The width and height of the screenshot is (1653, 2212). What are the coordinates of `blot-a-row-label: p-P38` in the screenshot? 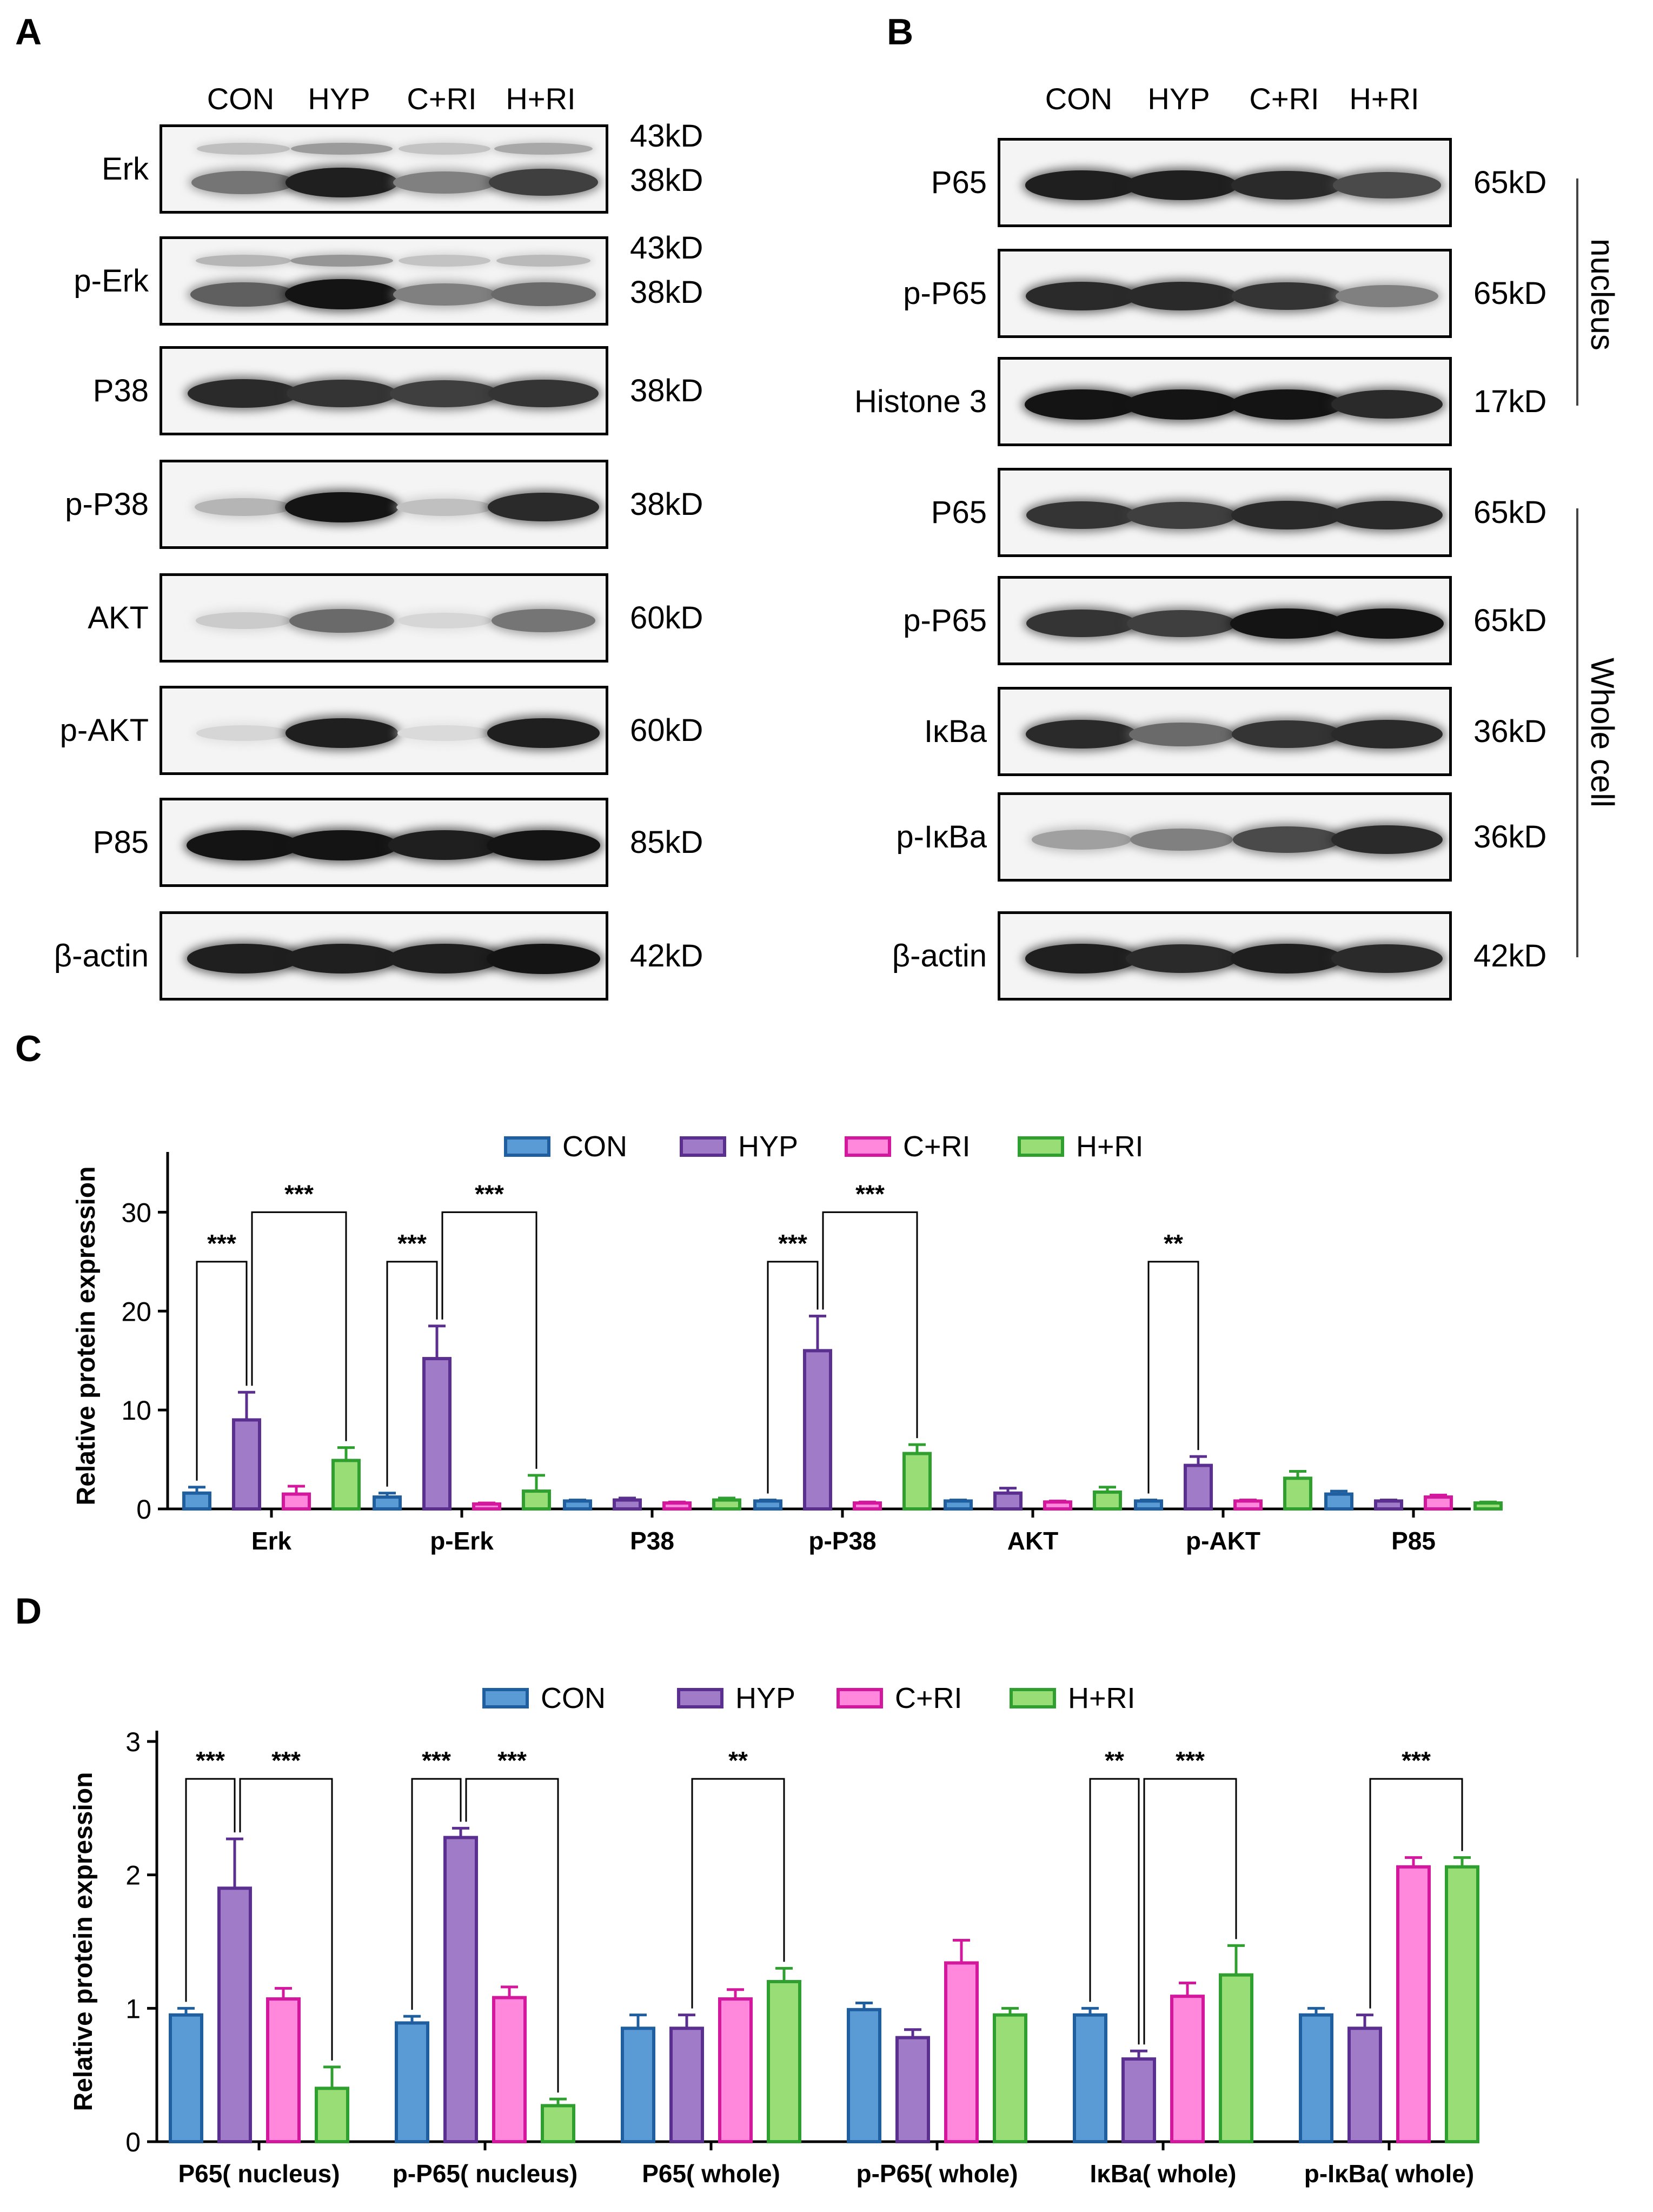 It's located at (107, 504).